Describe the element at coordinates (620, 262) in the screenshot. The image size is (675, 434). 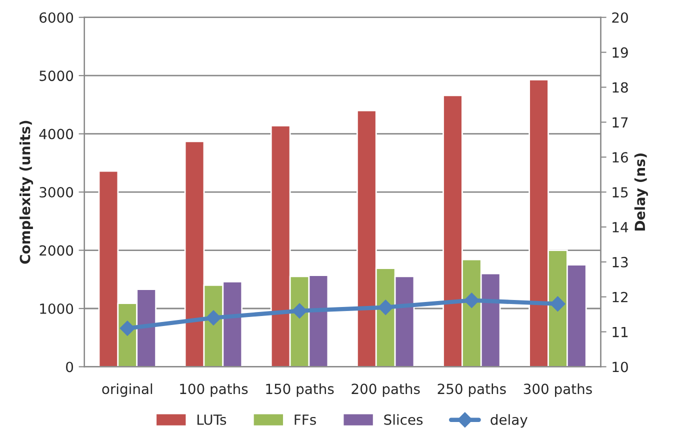
I see `y2-tick-label: 13` at that location.